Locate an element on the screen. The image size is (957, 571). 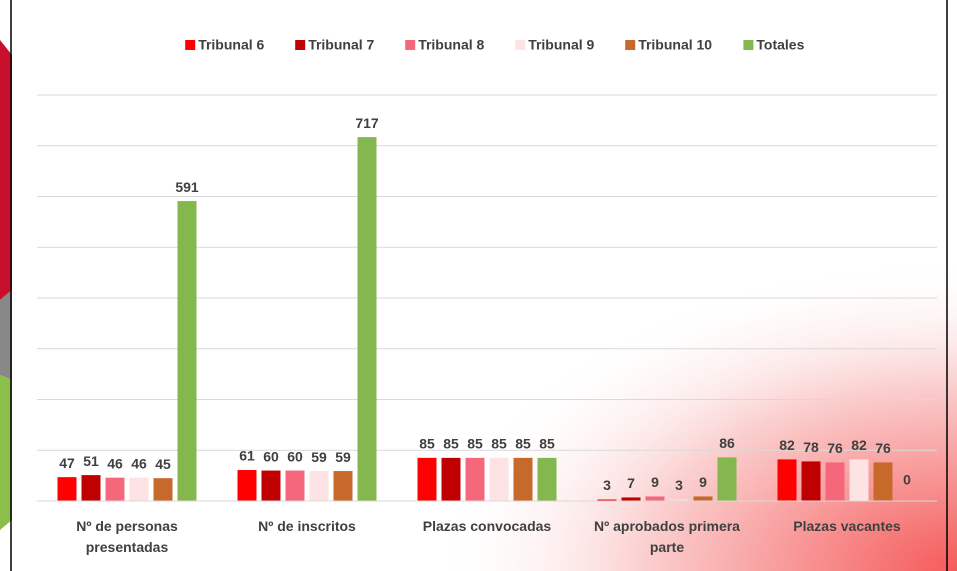
legend-label: Tribunal 10 is located at coordinates (675, 45).